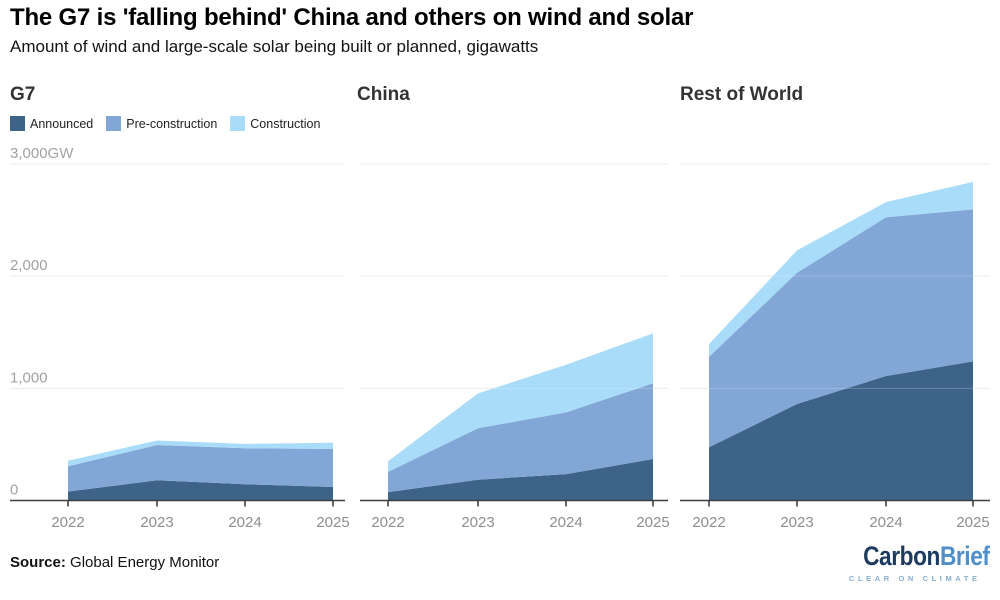 Image resolution: width=1000 pixels, height=600 pixels. Describe the element at coordinates (14, 490) in the screenshot. I see `y-tick-label: 0` at that location.